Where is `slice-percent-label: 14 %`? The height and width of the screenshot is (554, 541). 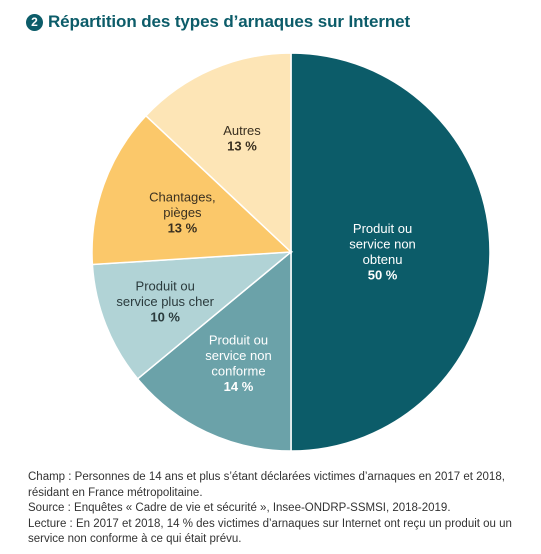 slice-percent-label: 14 % is located at coordinates (239, 386).